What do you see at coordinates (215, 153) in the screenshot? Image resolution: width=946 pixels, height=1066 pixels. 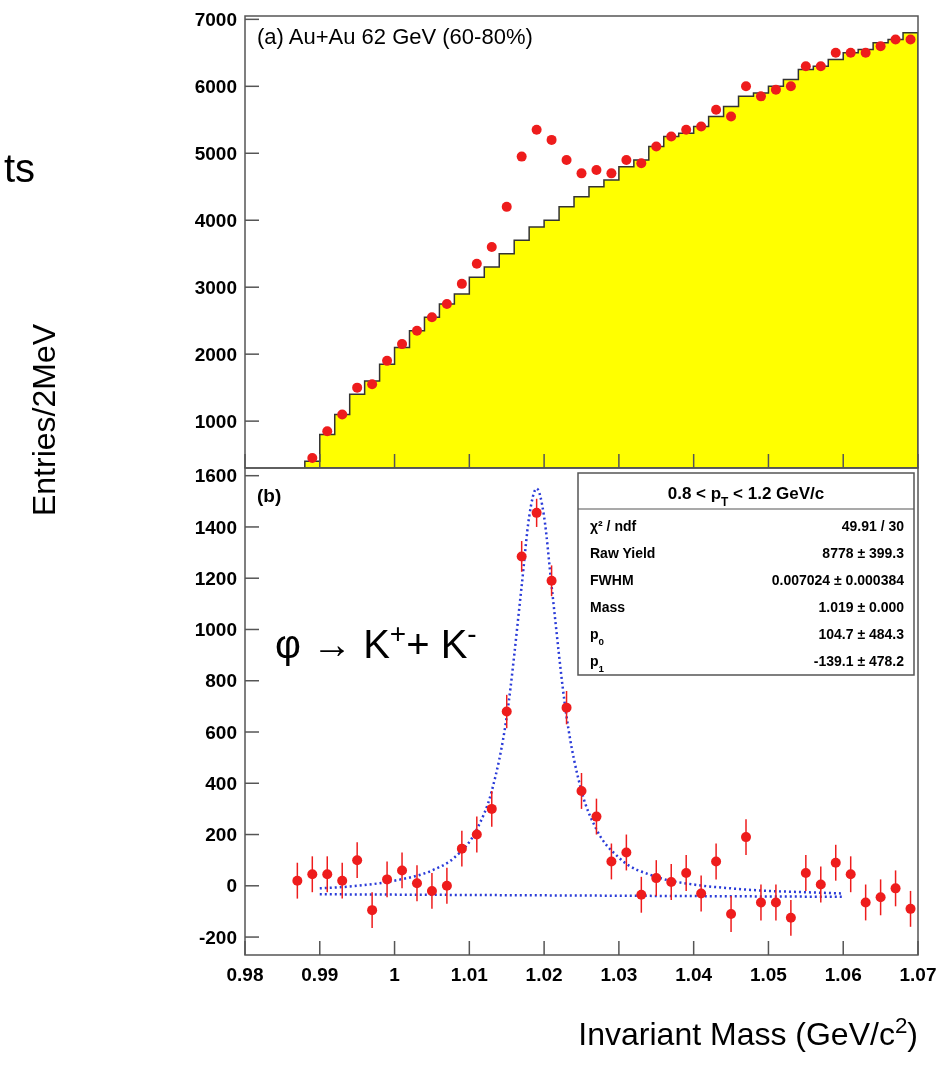 I see `y-tick-label: 5000` at bounding box center [215, 153].